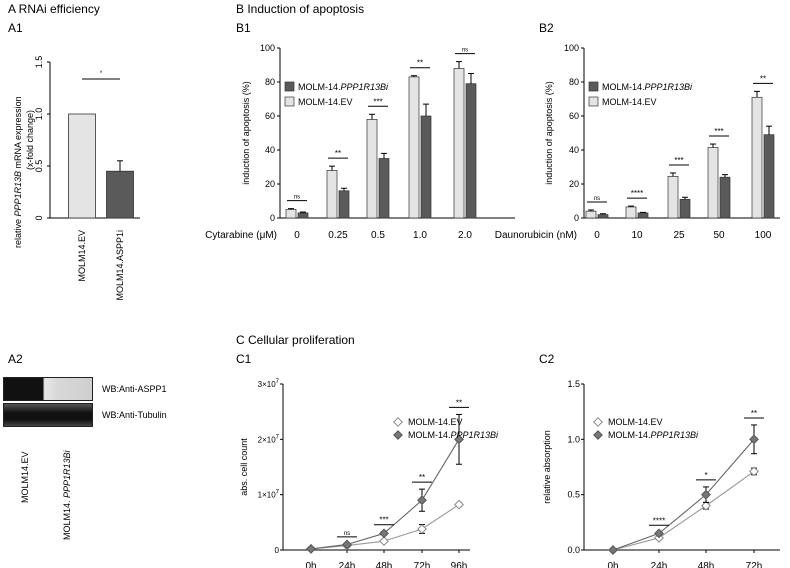 This screenshot has height=568, width=790. Describe the element at coordinates (593, 86) in the screenshot. I see `b2-legend-swatch-dark` at that location.